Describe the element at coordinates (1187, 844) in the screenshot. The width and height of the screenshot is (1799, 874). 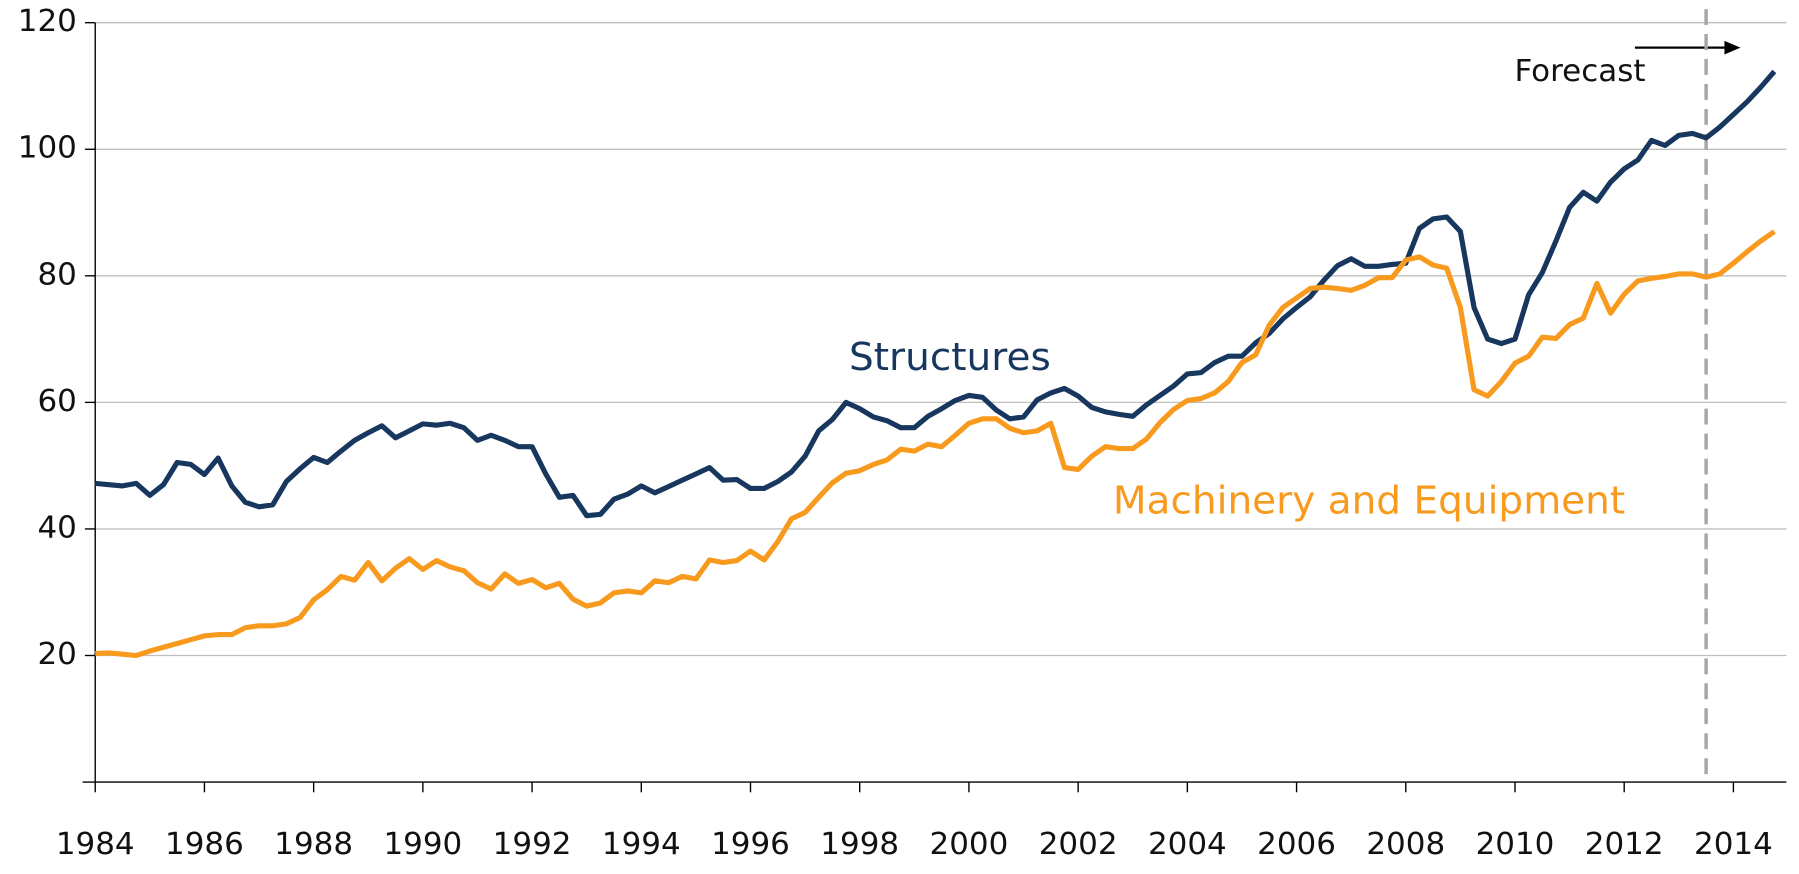
I see `x-tick-label: 2004` at that location.